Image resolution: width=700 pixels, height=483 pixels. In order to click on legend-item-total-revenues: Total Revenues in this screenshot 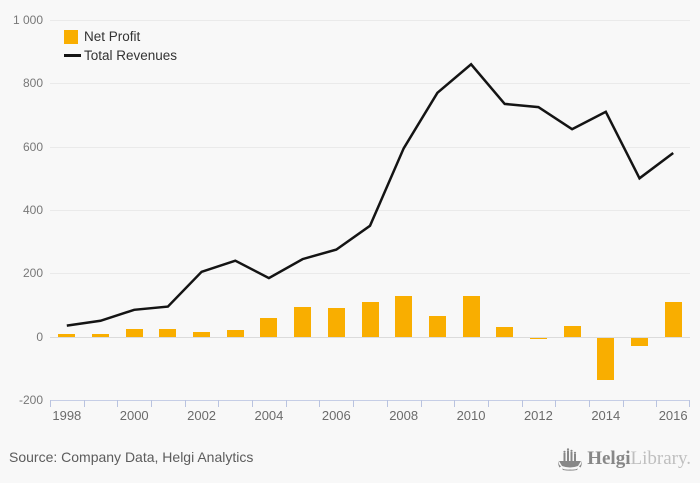, I will do `click(120, 55)`.